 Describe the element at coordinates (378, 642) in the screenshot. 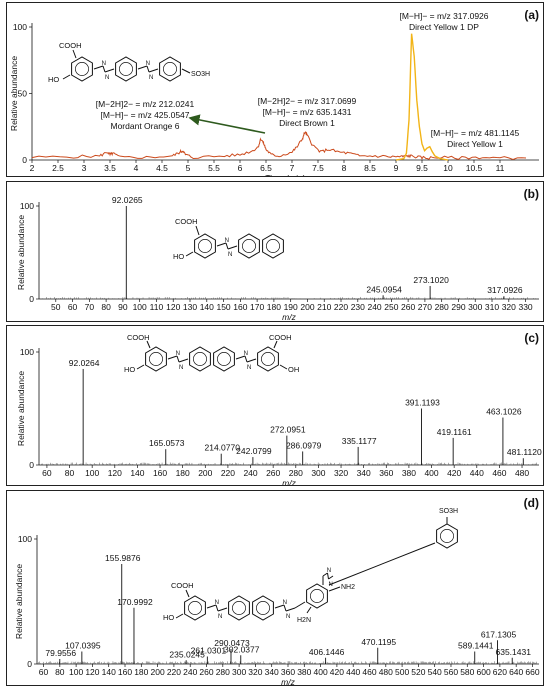

I see `peak-label: 470.1195` at that location.